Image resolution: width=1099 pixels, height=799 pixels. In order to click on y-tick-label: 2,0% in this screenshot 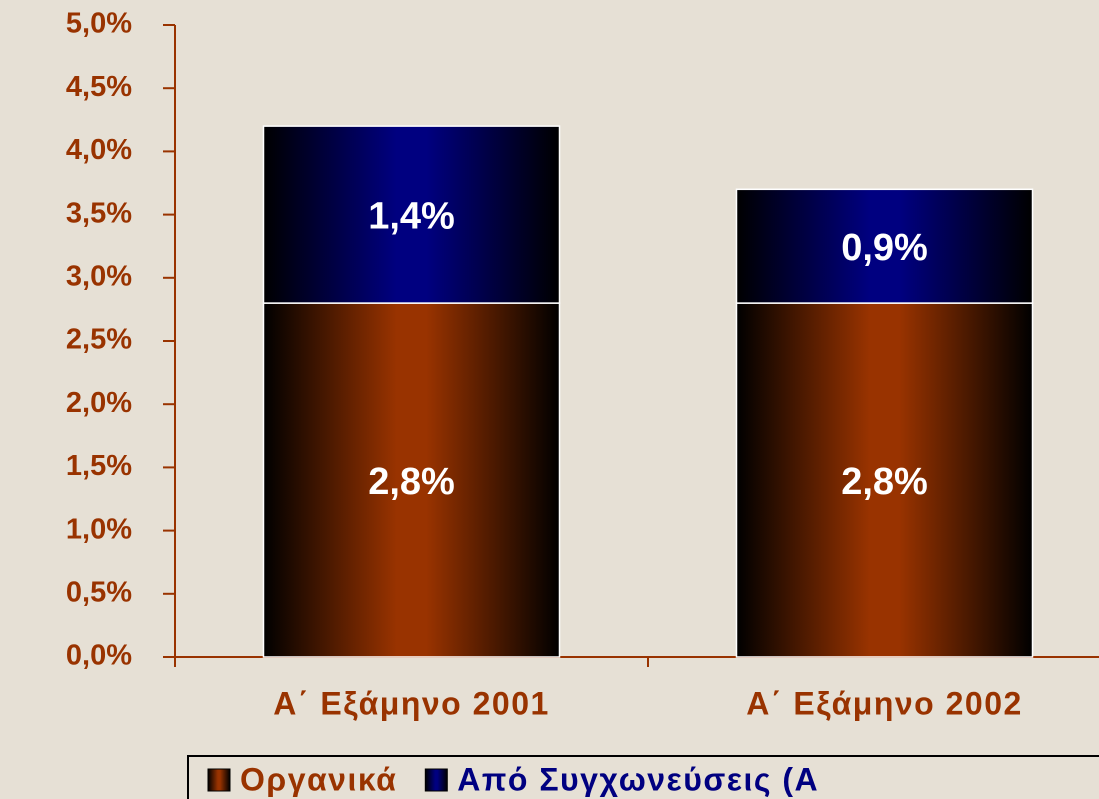, I will do `click(99, 403)`.